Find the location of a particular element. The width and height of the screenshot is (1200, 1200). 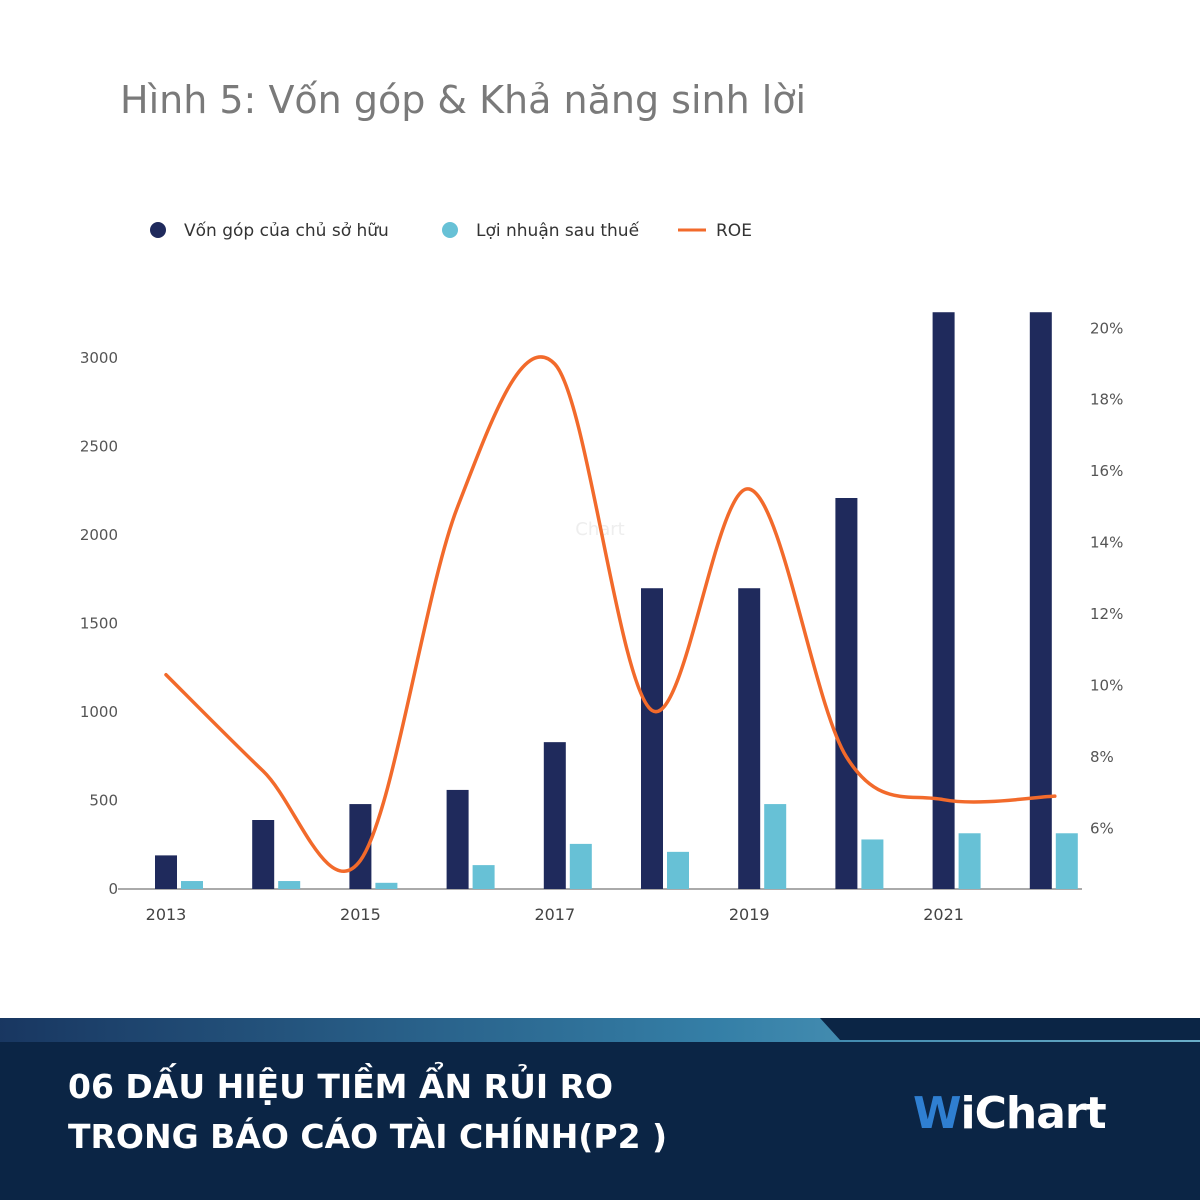

headline-line-2: TRONG BÁO CÁO TÀI CHÍNH(P2 ) is located at coordinates (368, 1136).